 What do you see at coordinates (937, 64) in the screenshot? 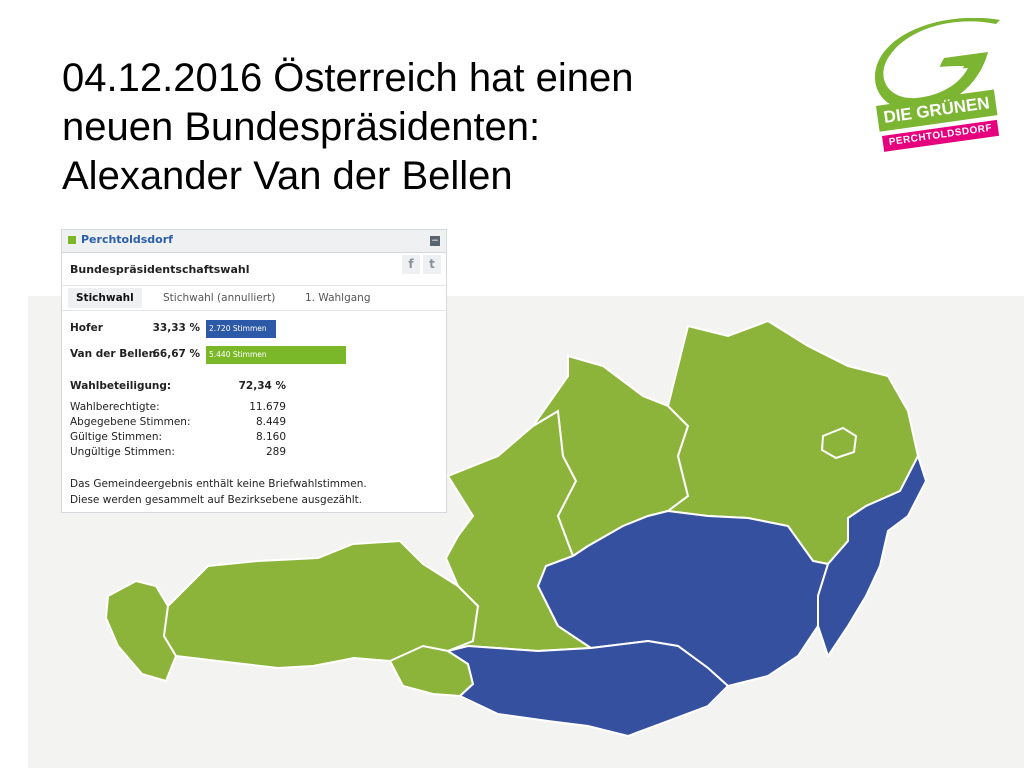
I see `green-g-brushstroke-icon` at bounding box center [937, 64].